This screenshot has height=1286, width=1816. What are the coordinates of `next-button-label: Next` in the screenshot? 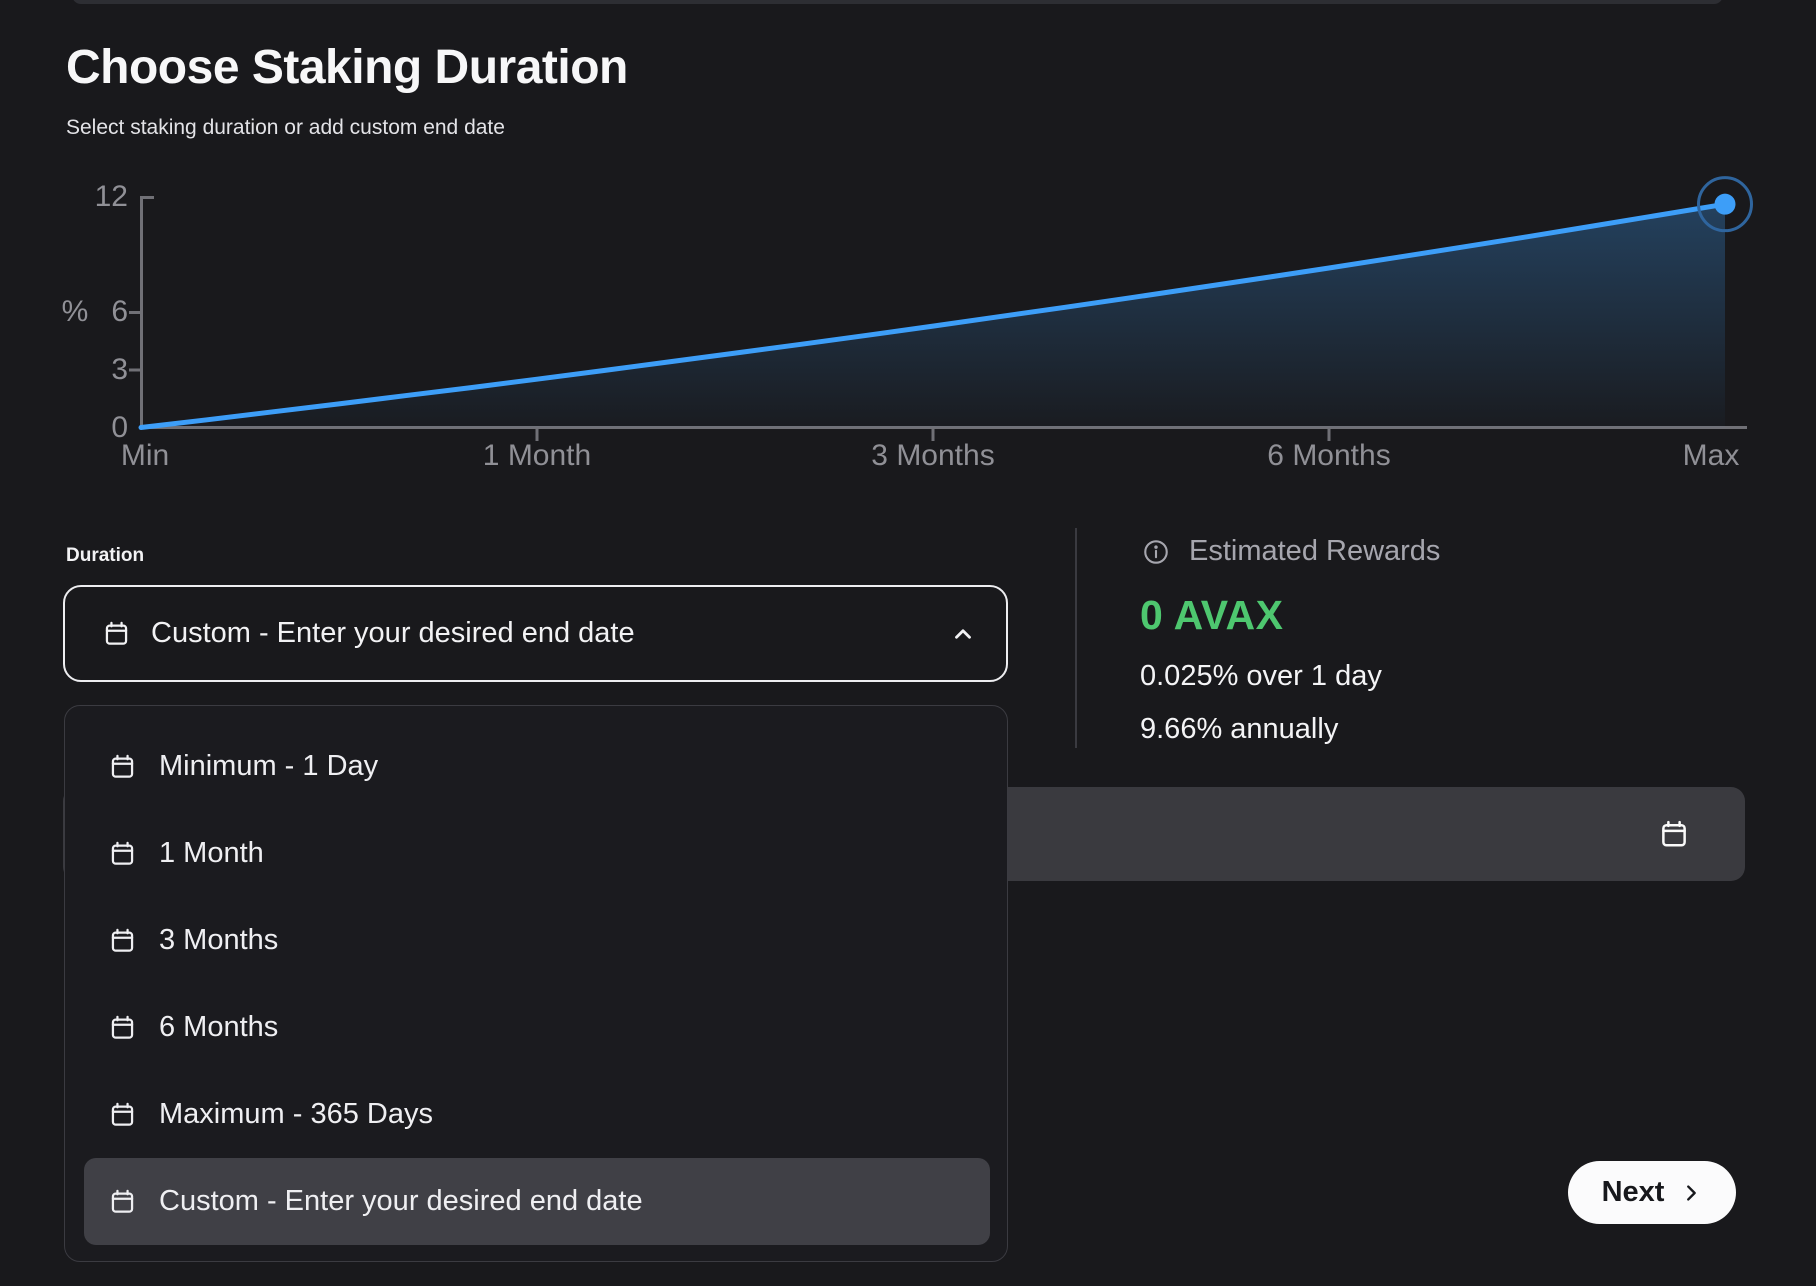 It's located at (1633, 1192).